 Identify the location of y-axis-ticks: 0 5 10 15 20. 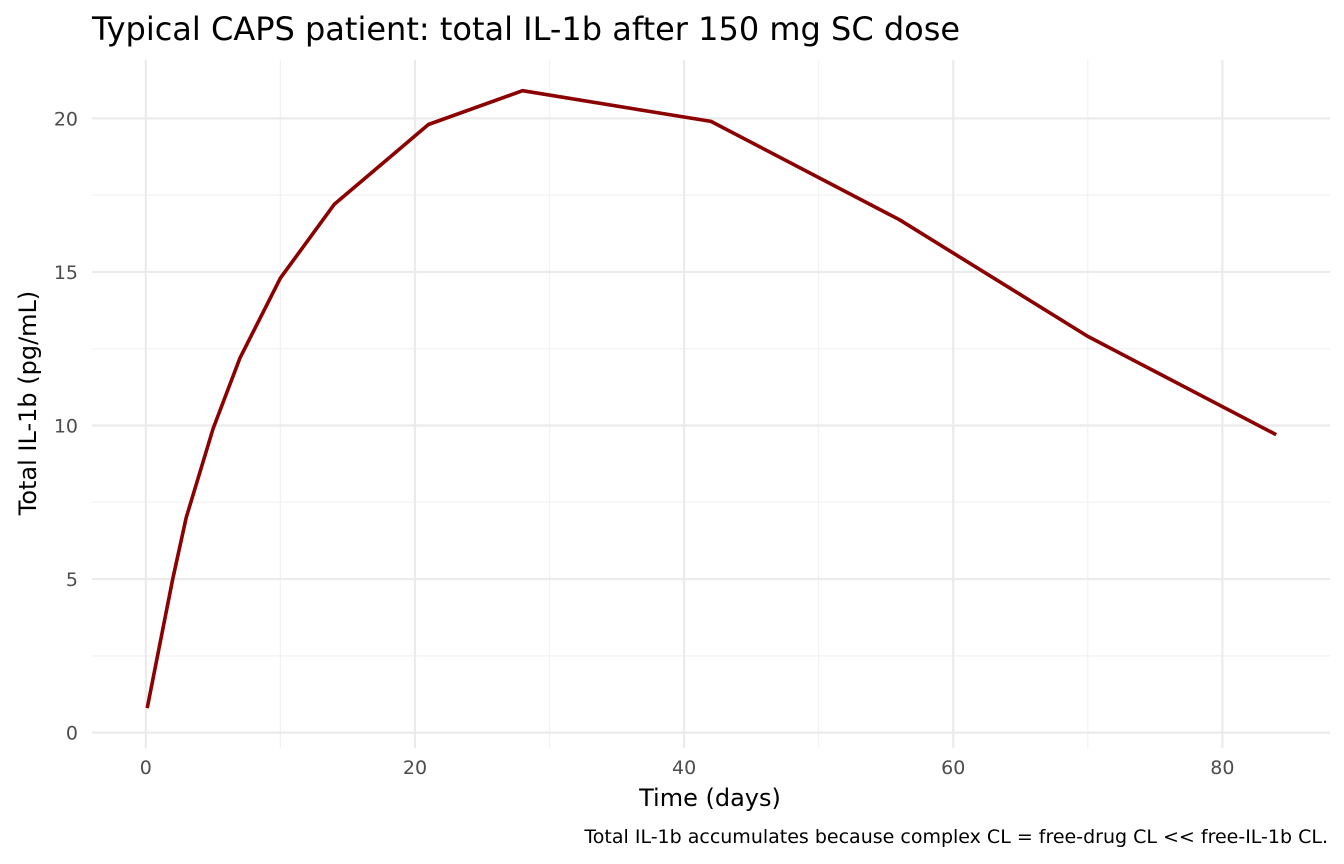
(66, 426).